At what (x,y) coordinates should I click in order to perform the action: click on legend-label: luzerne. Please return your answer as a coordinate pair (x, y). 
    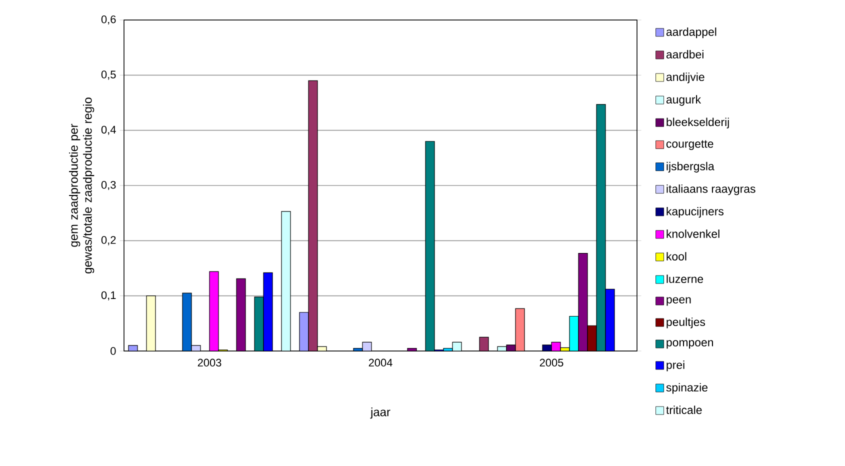
    Looking at the image, I should click on (685, 279).